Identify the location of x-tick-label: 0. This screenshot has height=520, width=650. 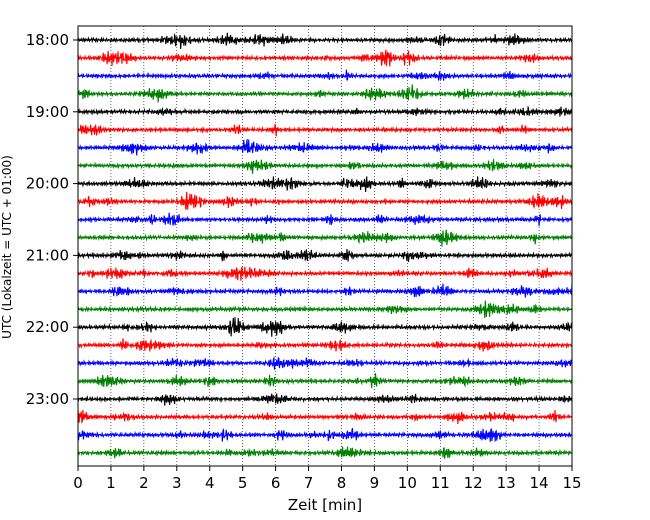
(78, 483).